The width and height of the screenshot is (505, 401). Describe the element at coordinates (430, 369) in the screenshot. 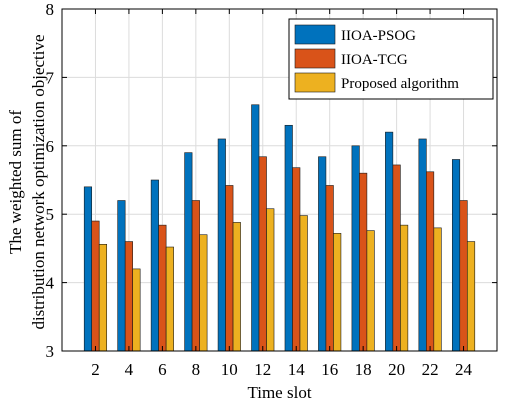

I see `x-tick-label: 22` at that location.